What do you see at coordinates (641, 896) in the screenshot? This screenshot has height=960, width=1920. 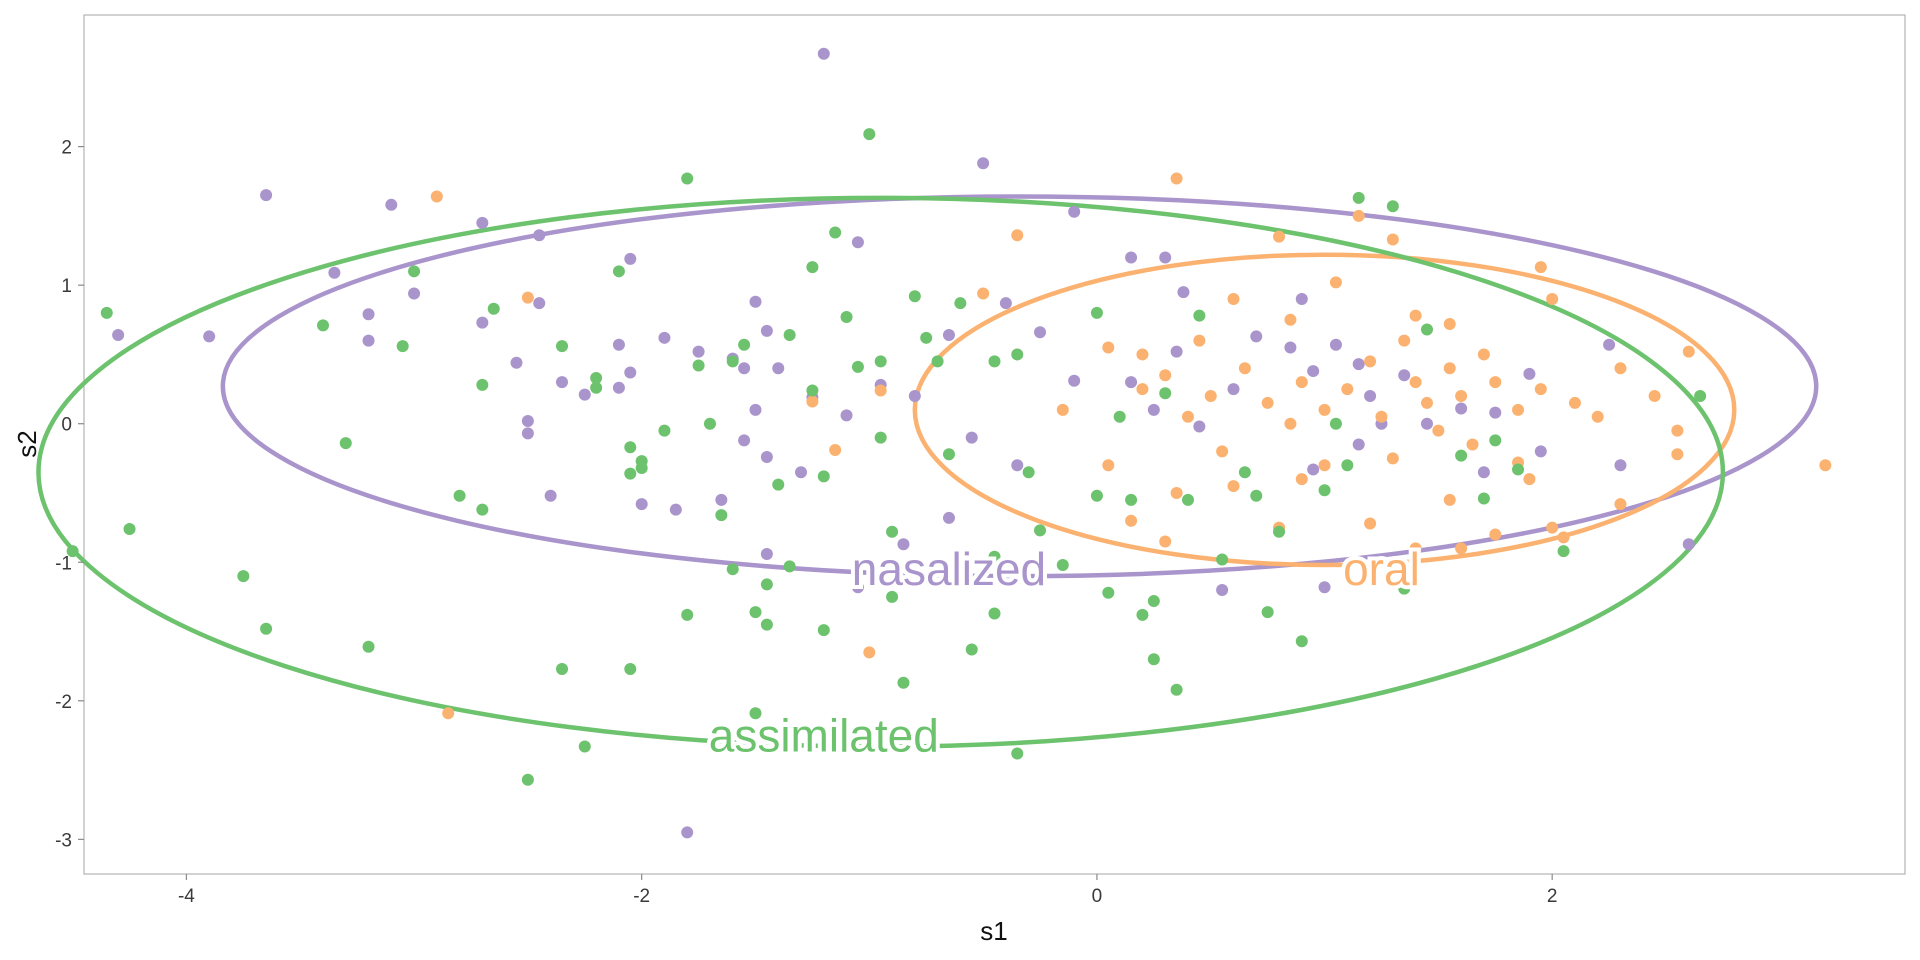 I see `x-tick-label: -2` at bounding box center [641, 896].